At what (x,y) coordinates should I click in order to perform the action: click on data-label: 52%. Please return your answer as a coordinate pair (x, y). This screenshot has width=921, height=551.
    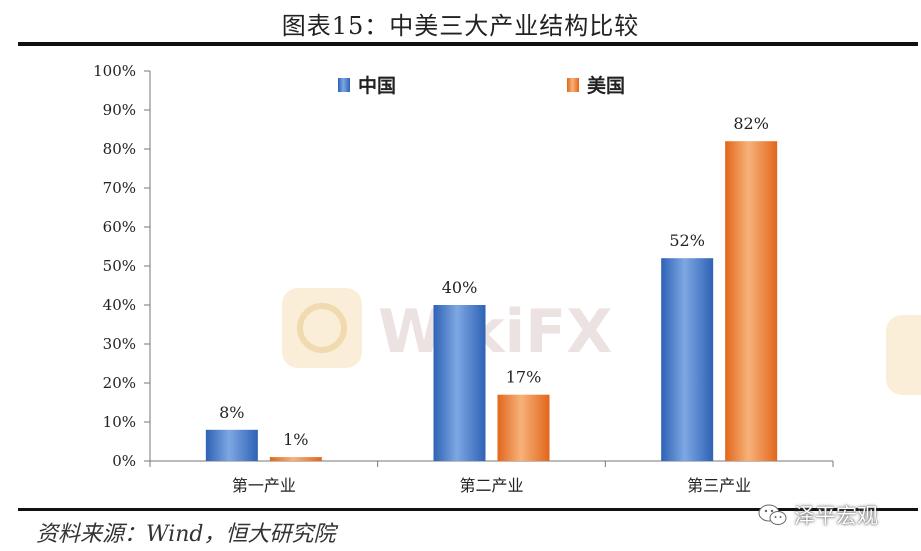
    Looking at the image, I should click on (687, 240).